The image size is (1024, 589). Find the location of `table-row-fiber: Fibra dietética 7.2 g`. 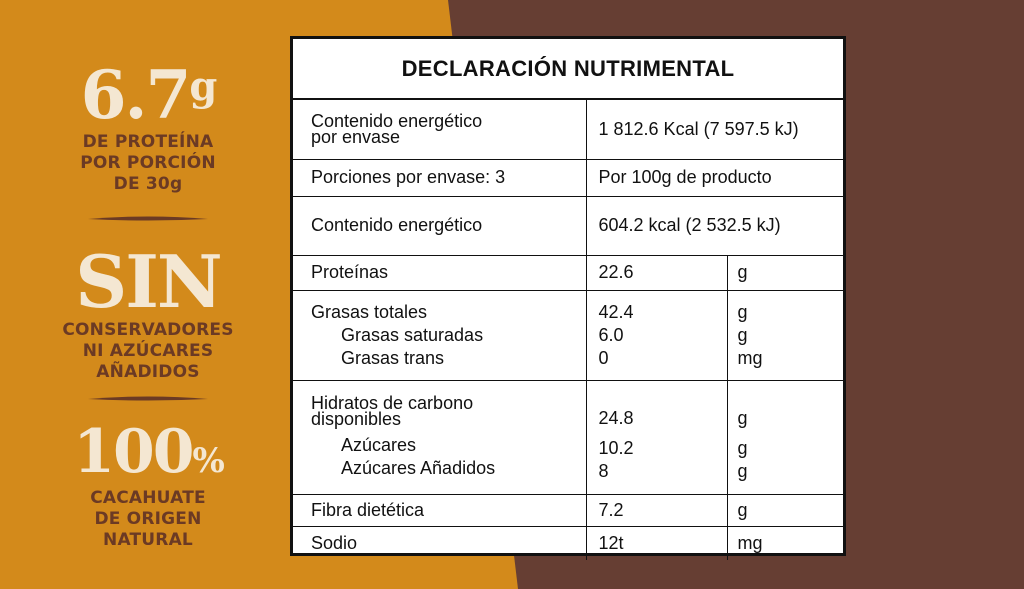

table-row-fiber: Fibra dietética 7.2 g is located at coordinates (568, 510).